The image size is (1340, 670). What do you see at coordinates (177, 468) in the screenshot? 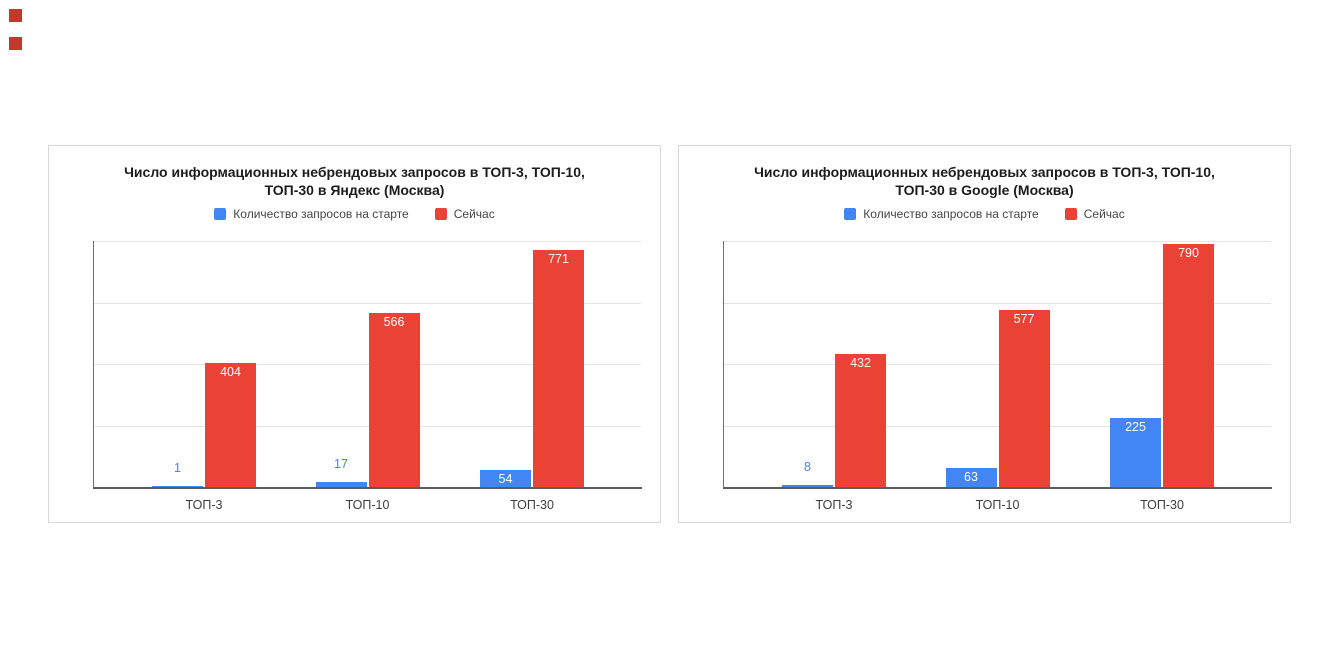
I see `bar-value-label: 1` at bounding box center [177, 468].